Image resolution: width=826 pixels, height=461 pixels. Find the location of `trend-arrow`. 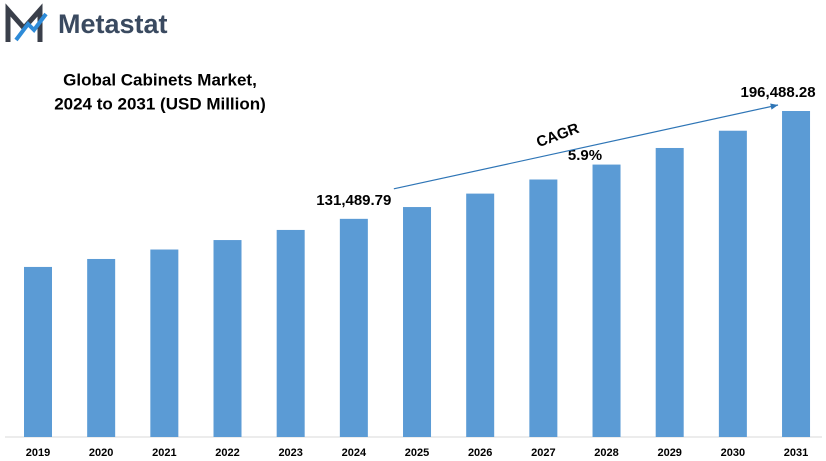

trend-arrow is located at coordinates (586, 147).